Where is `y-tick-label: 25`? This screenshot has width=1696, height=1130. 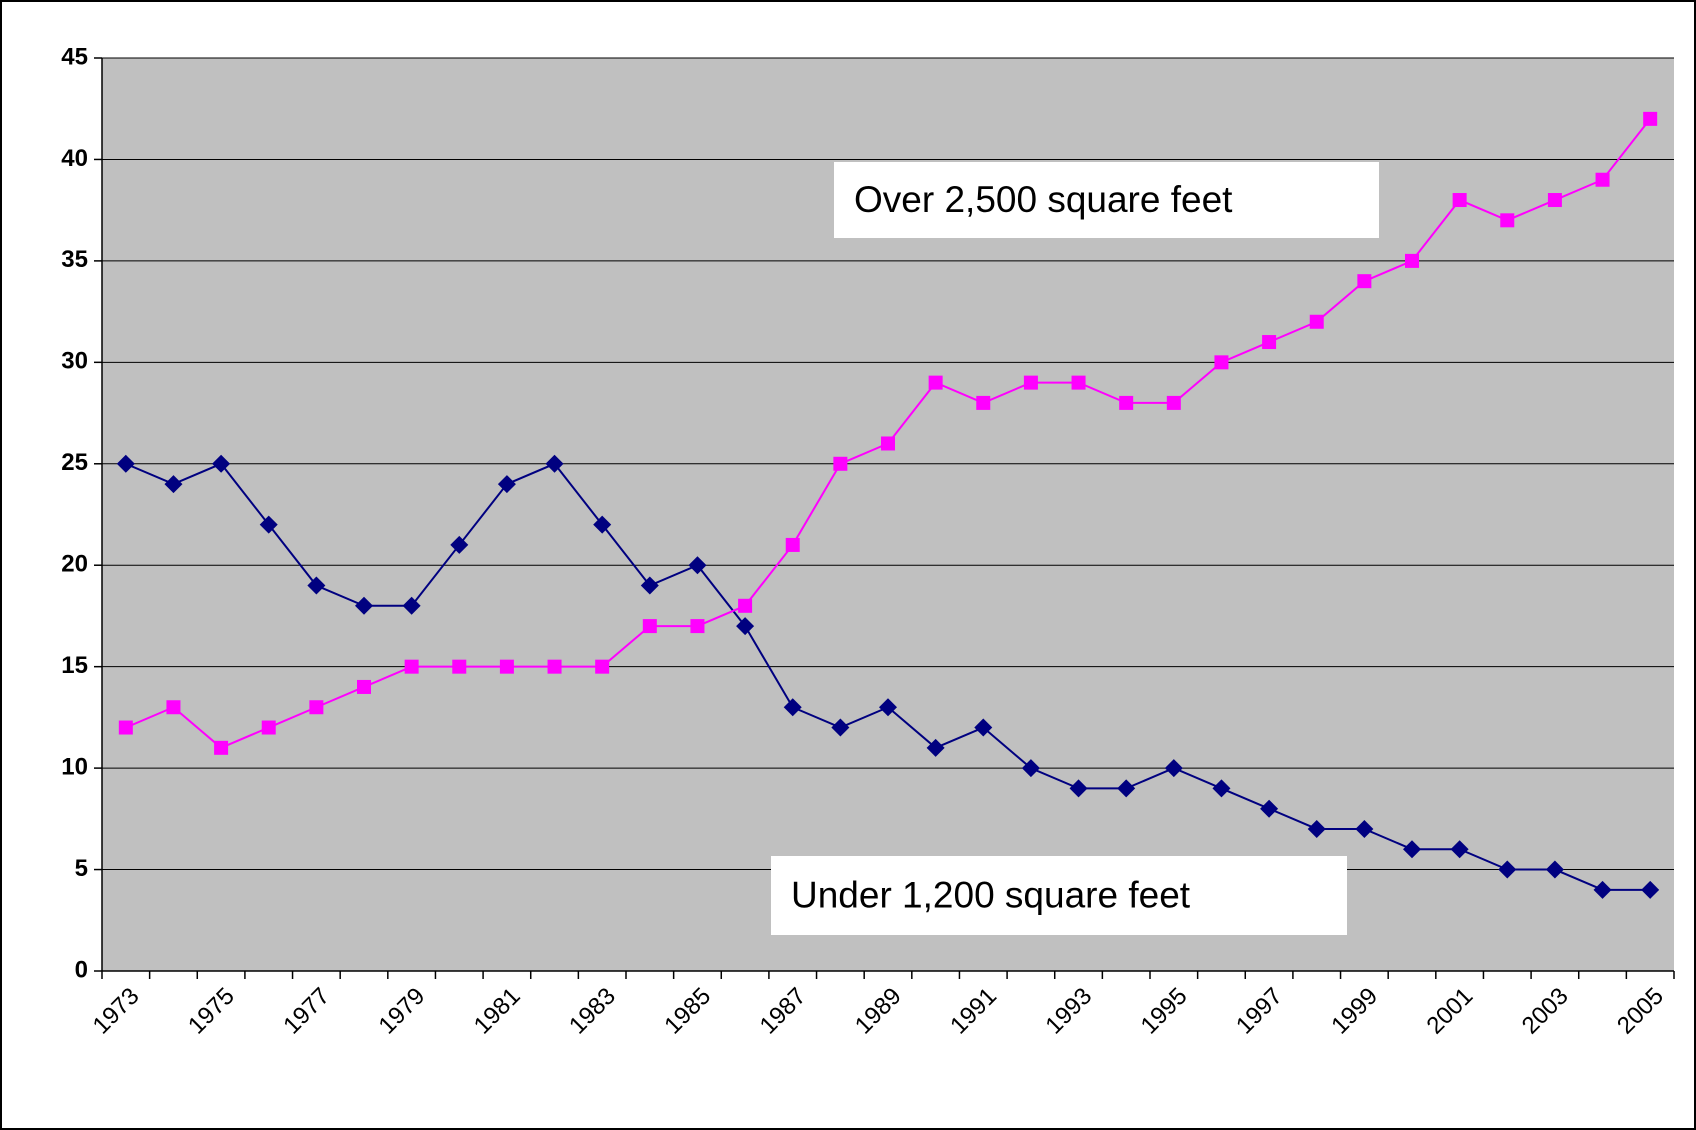 y-tick-label: 25 is located at coordinates (74, 462).